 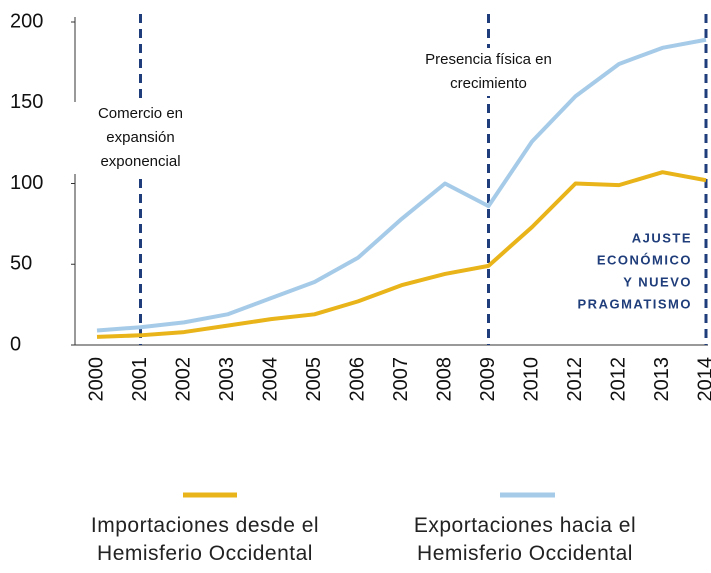 I want to click on annotation-text: Presencia física en, so click(x=488, y=59).